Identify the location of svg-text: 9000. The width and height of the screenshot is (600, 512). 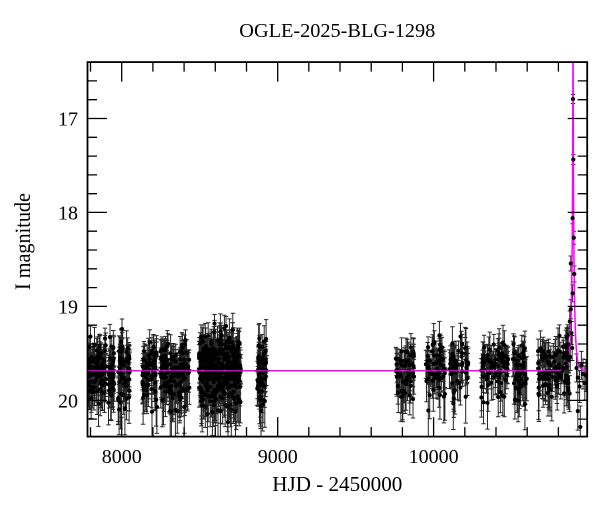
(278, 457).